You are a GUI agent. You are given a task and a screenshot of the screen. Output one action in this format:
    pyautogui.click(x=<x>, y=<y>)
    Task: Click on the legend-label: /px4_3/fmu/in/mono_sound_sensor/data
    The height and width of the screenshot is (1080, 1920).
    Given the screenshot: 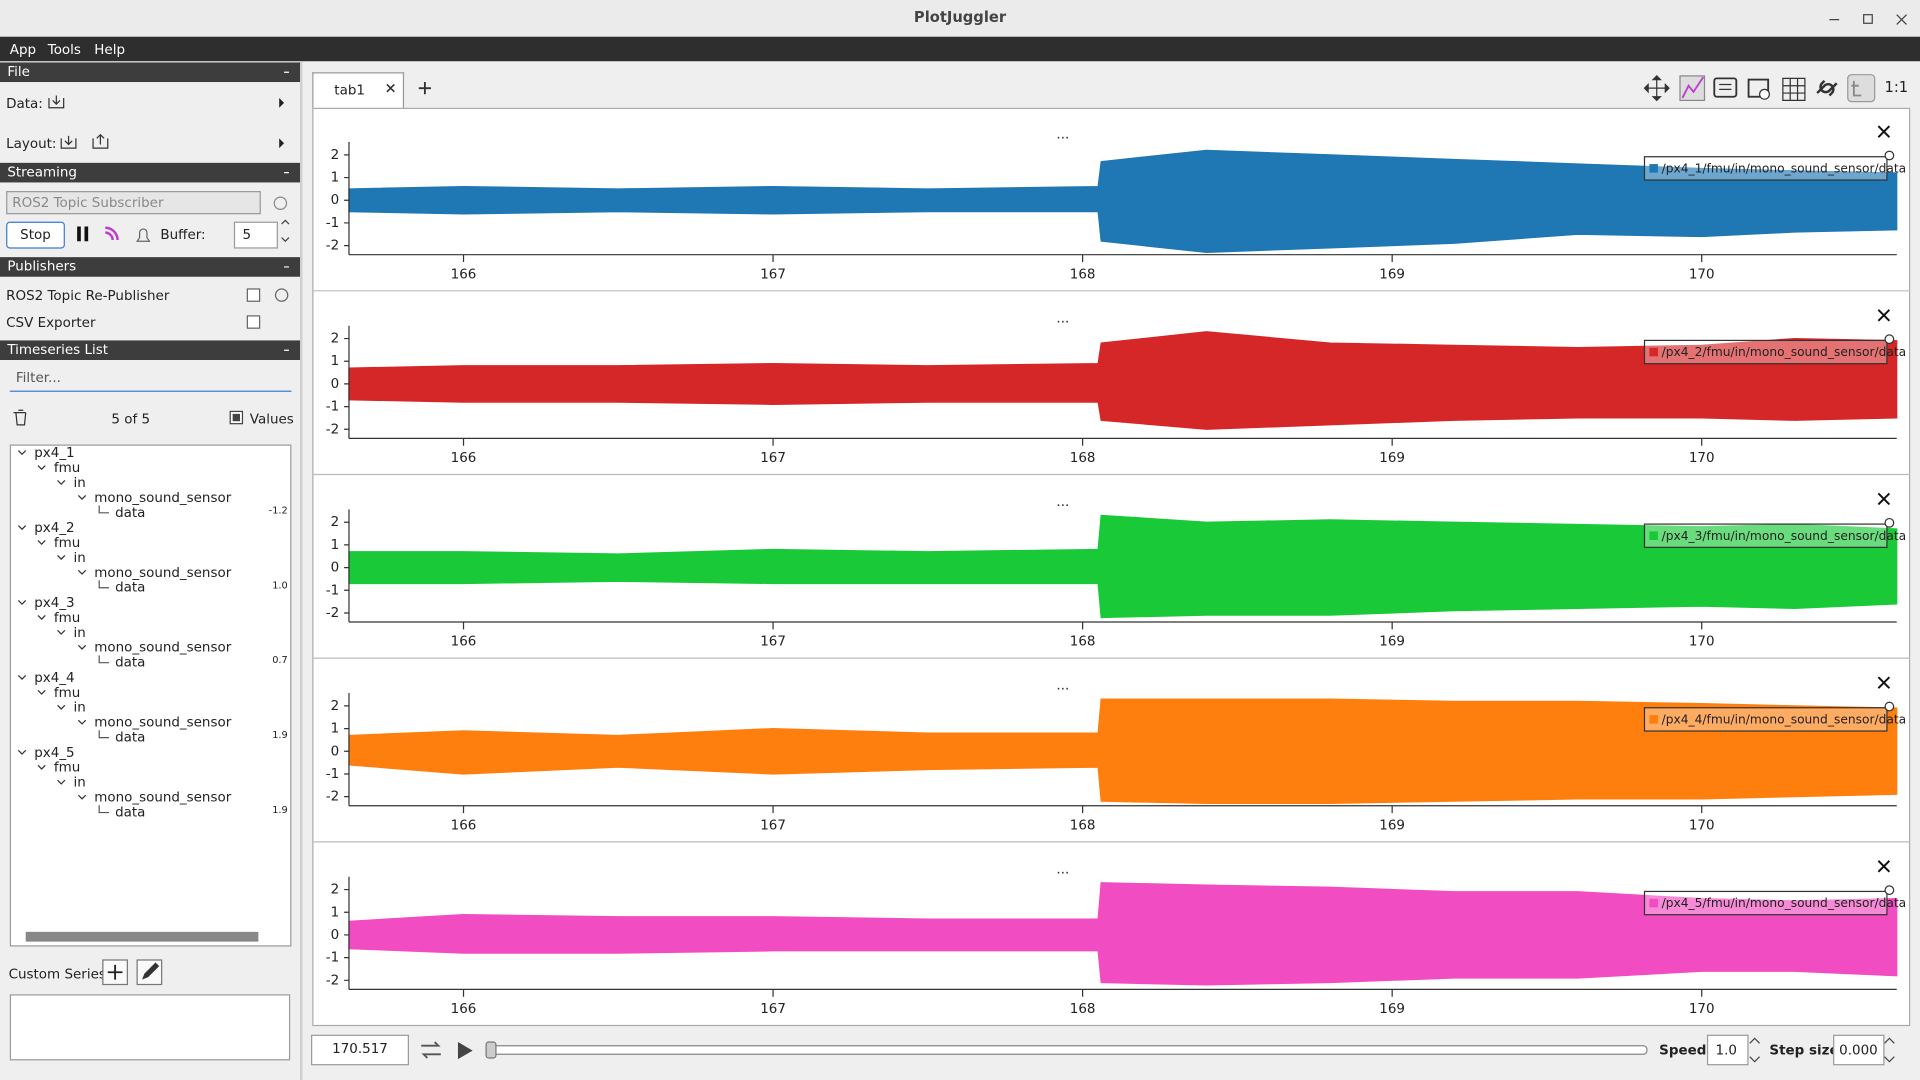 What is the action you would take?
    pyautogui.click(x=1784, y=536)
    